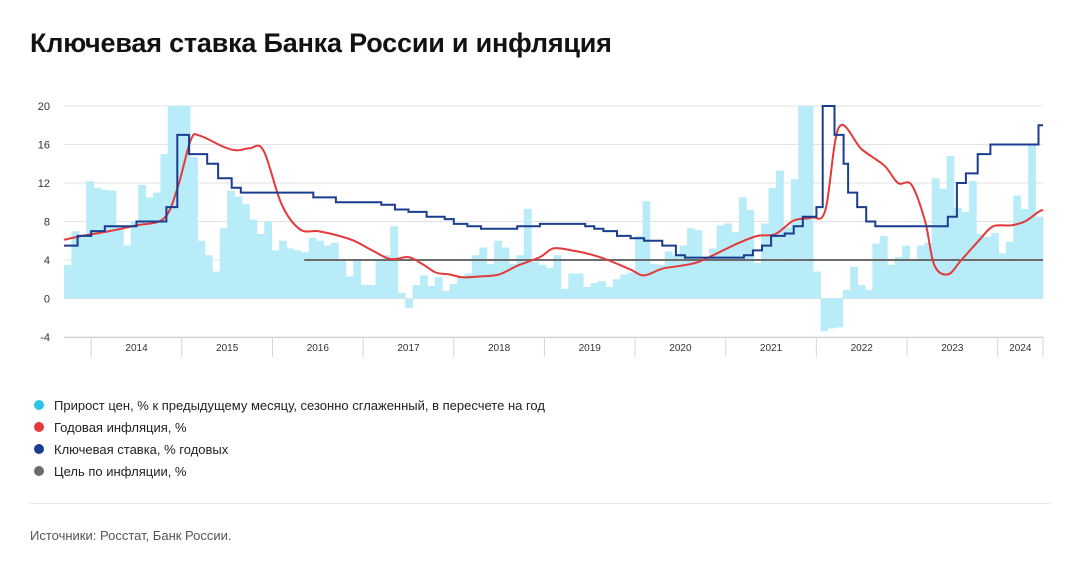  Describe the element at coordinates (318, 348) in the screenshot. I see `x-tick-label: 2016` at that location.